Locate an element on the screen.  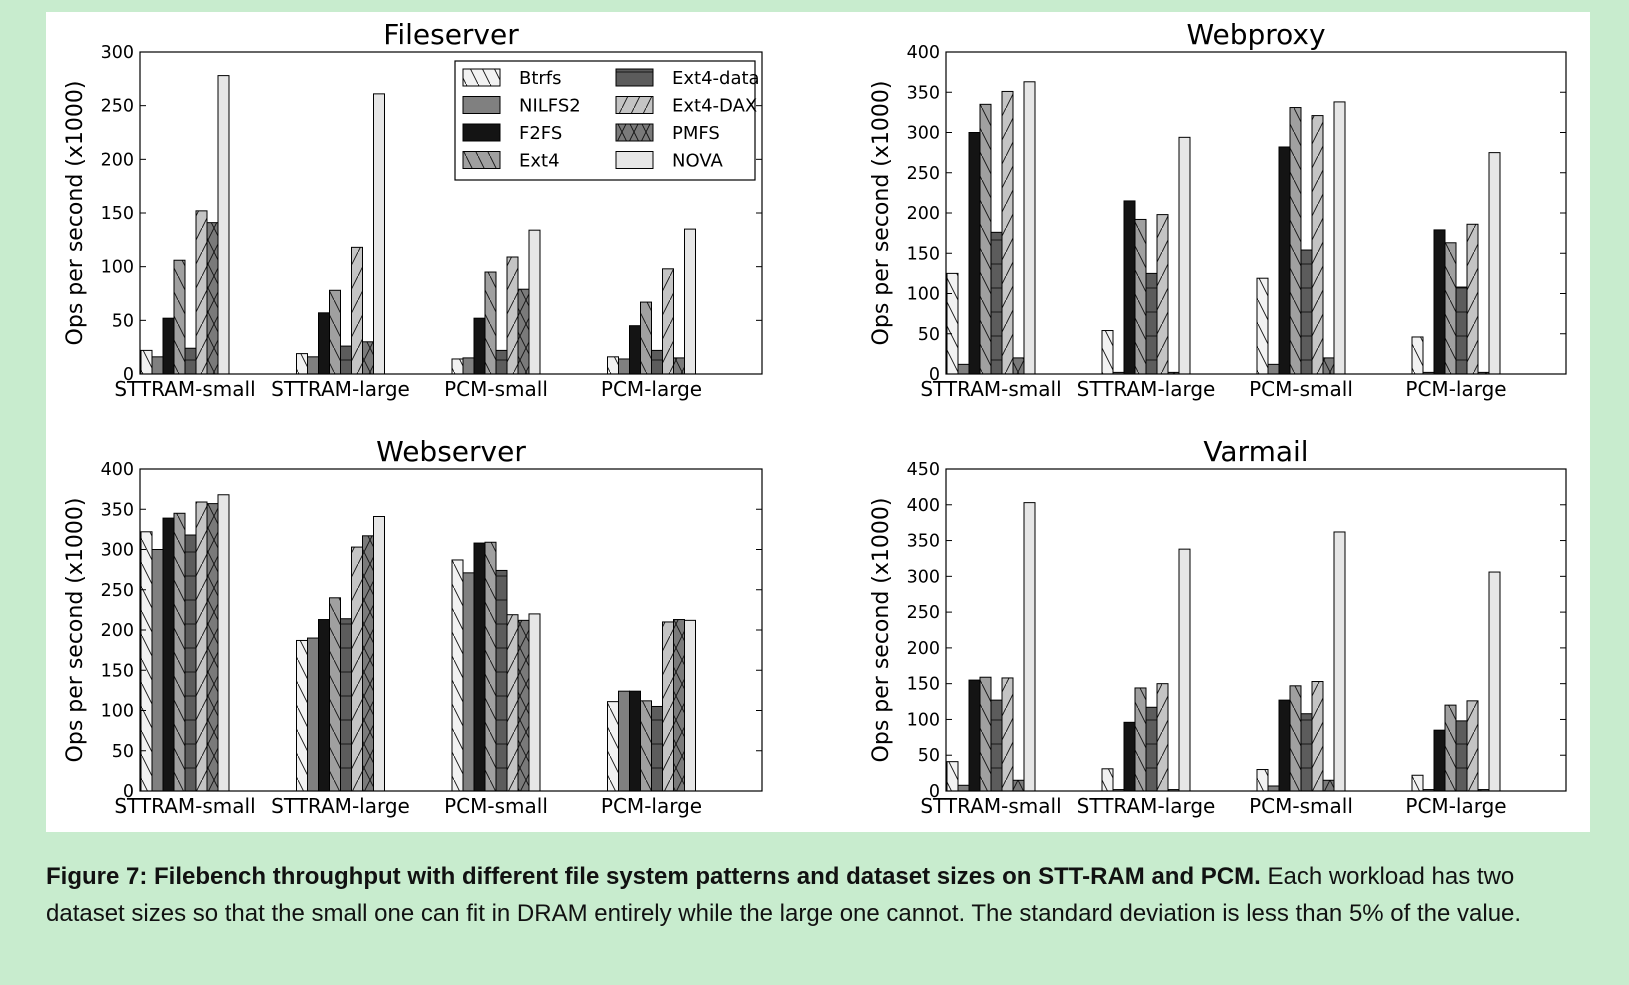
chart-title: Fileserver is located at coordinates (451, 34).